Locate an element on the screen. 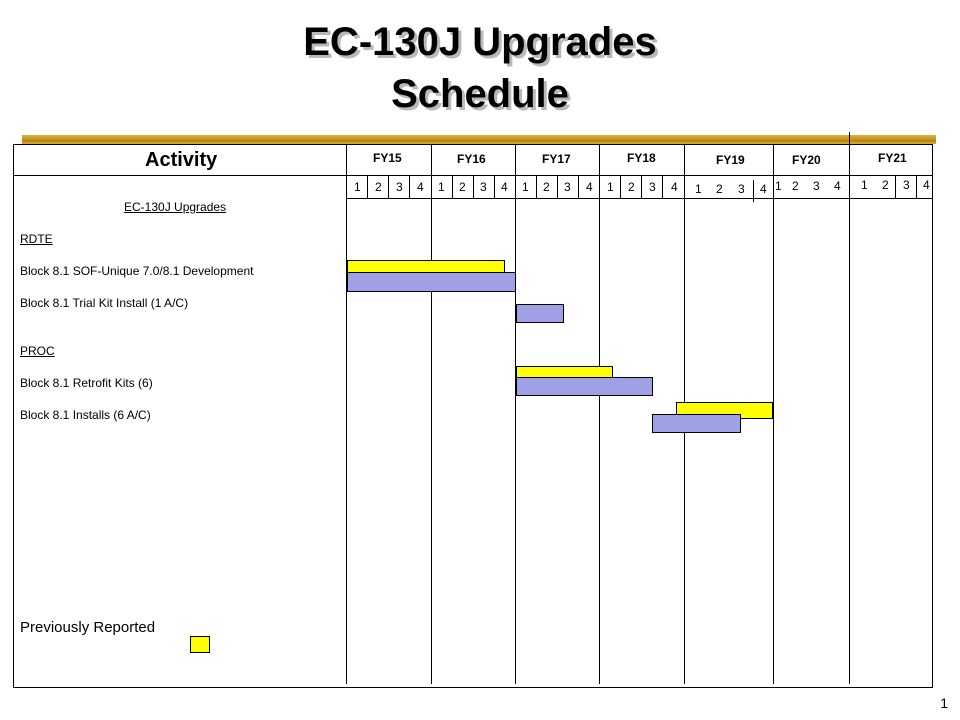 The height and width of the screenshot is (720, 960). rdte-heading: RDTE is located at coordinates (36, 239).